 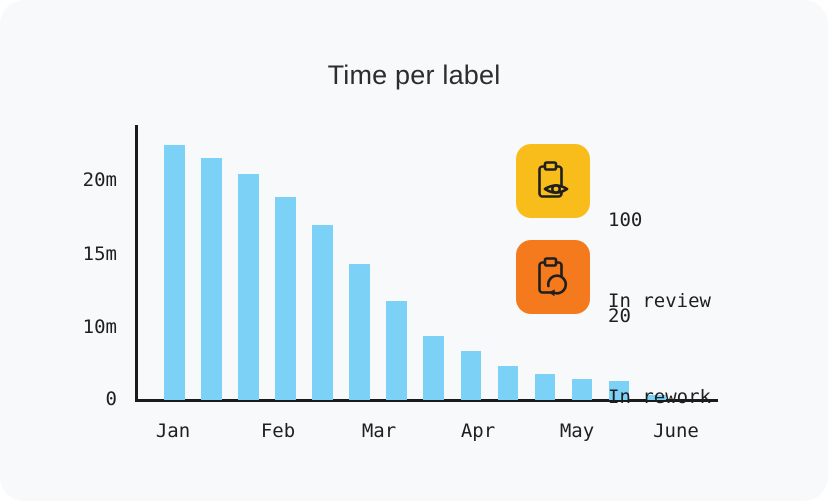 I want to click on x-tick-label: Apr, so click(x=478, y=431).